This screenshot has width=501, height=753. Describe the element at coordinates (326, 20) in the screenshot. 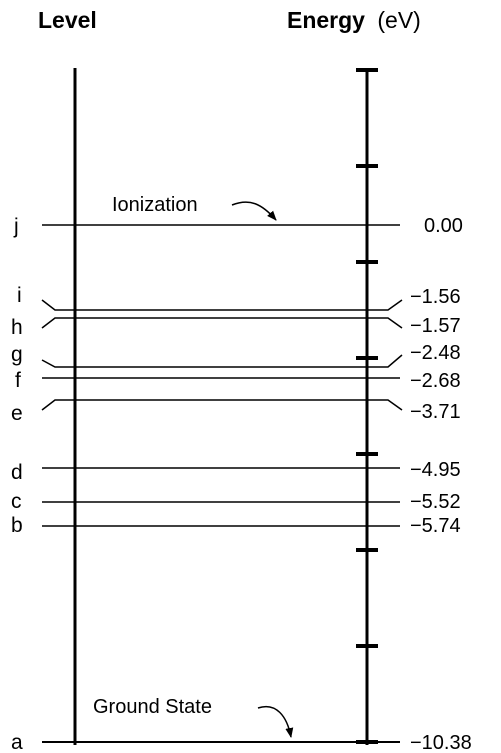

I see `energy-header-title: Energy` at that location.